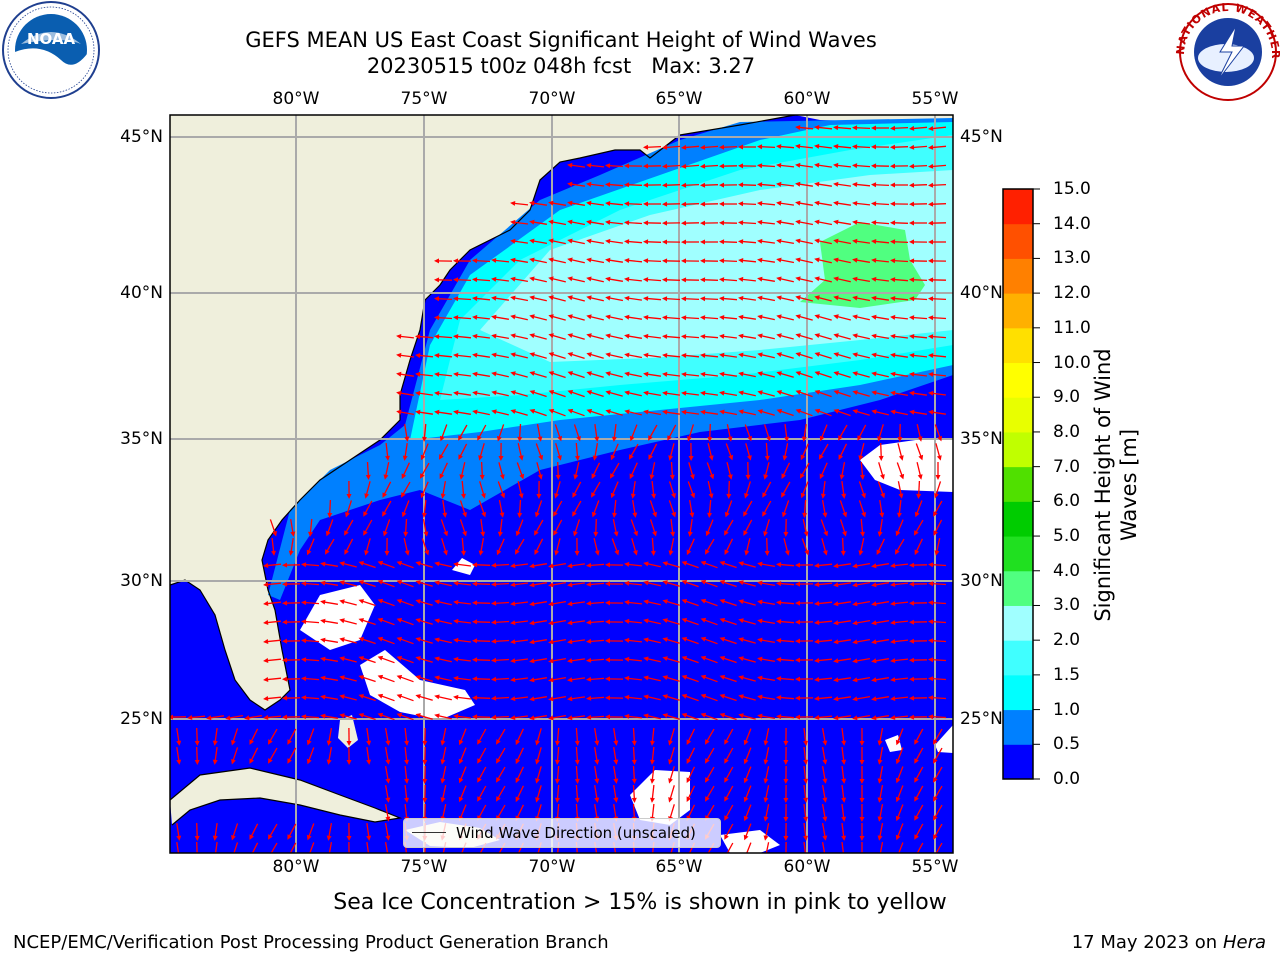 The height and width of the screenshot is (960, 1280). I want to click on colorbar-label-line1: Significant Height of Wind, so click(1103, 485).